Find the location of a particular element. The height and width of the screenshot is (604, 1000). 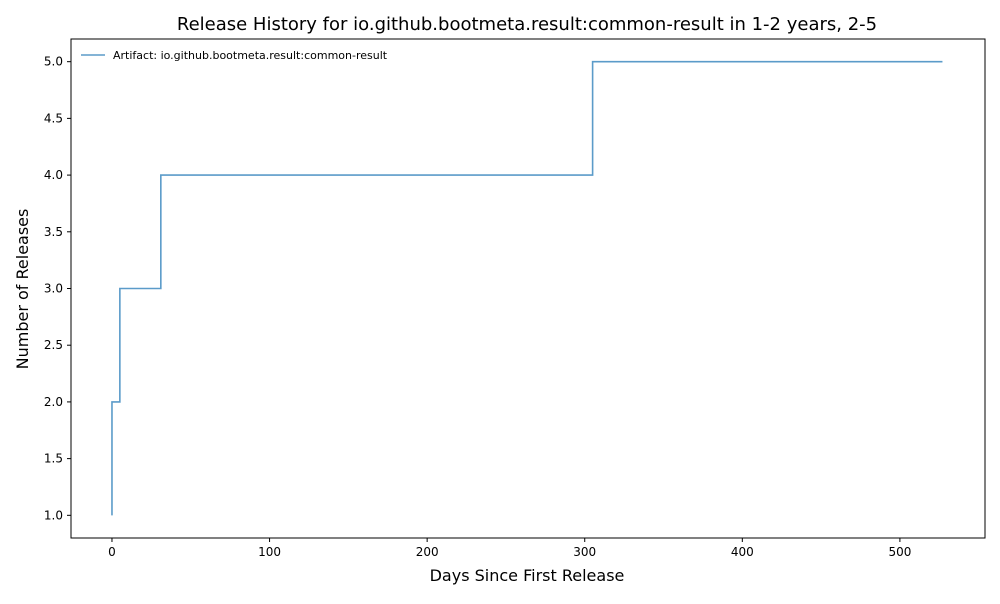

x-tick-label: 200 is located at coordinates (427, 552).